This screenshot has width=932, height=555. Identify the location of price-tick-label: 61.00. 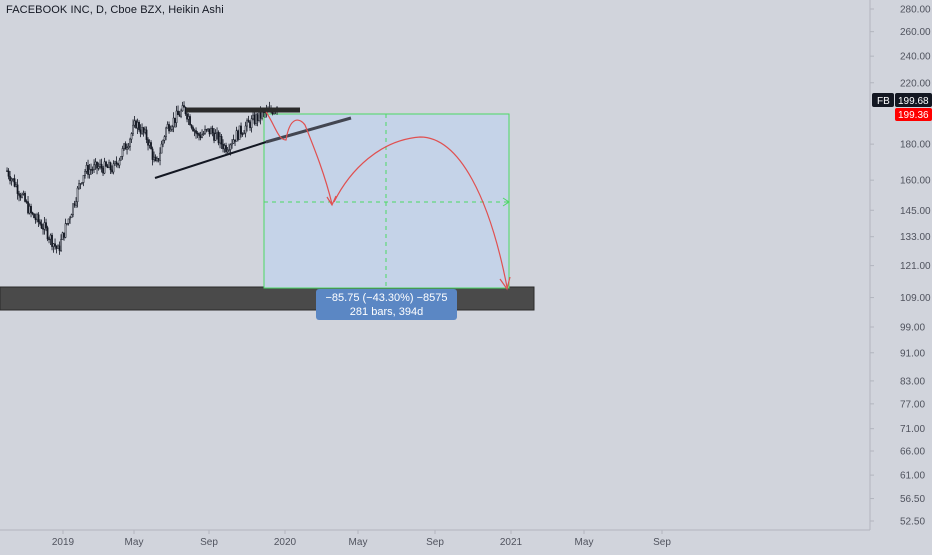
(912, 476).